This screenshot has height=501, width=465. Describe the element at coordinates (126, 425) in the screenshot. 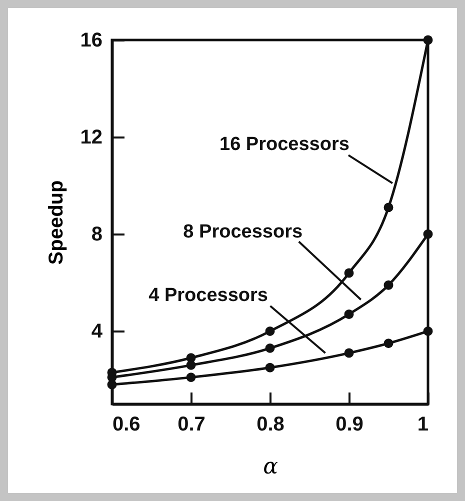

I see `x-tick-label: 0.6` at that location.